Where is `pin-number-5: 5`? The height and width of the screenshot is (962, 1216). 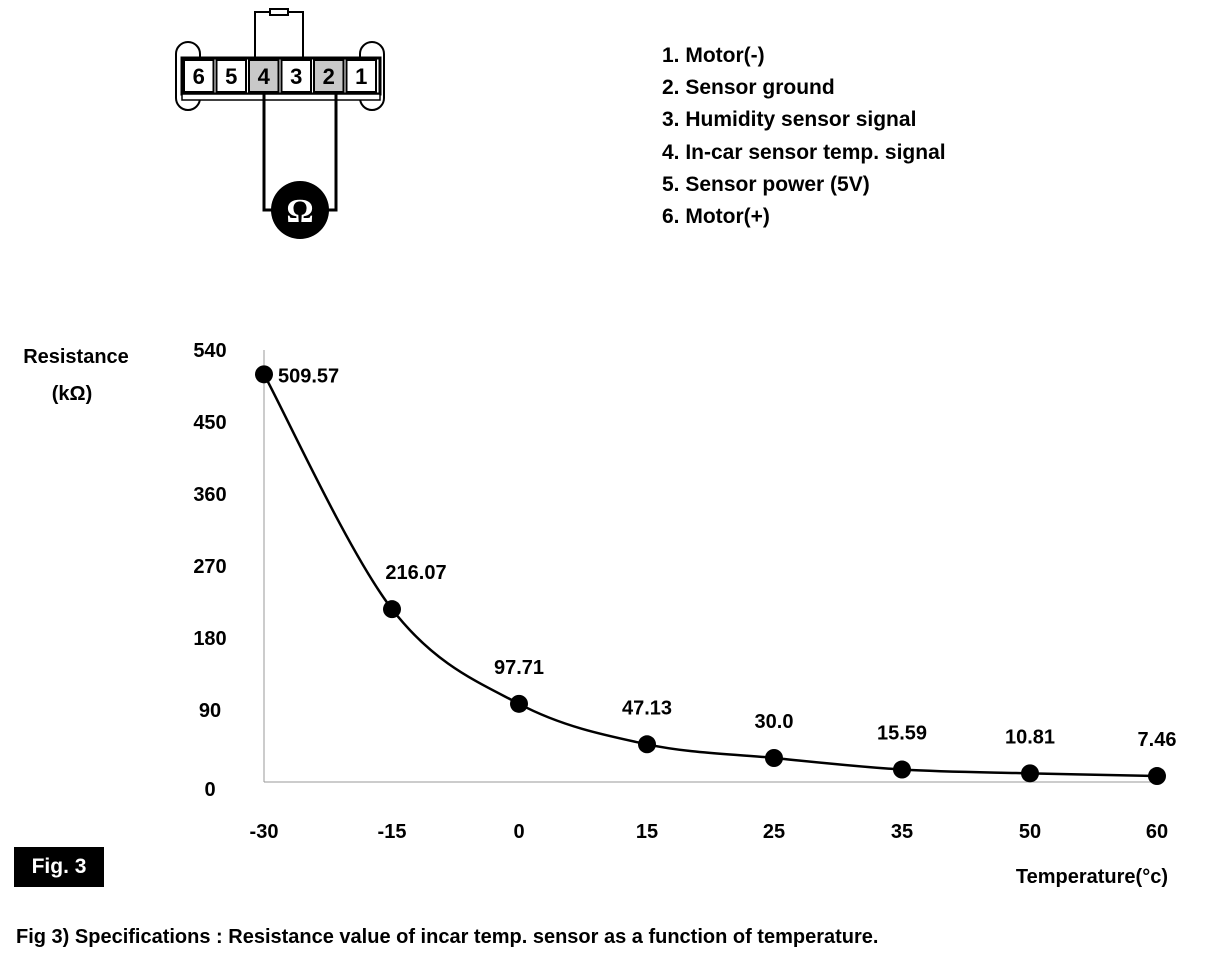
pin-number-5: 5 is located at coordinates (231, 76).